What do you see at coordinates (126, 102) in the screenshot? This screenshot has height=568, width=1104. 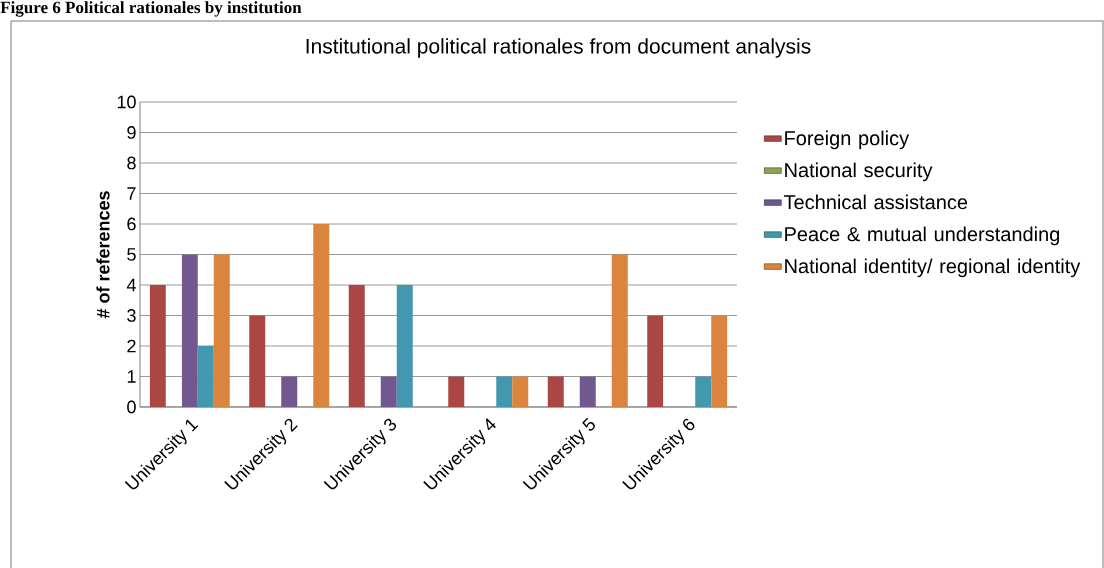 I see `y-tick-label: 10` at bounding box center [126, 102].